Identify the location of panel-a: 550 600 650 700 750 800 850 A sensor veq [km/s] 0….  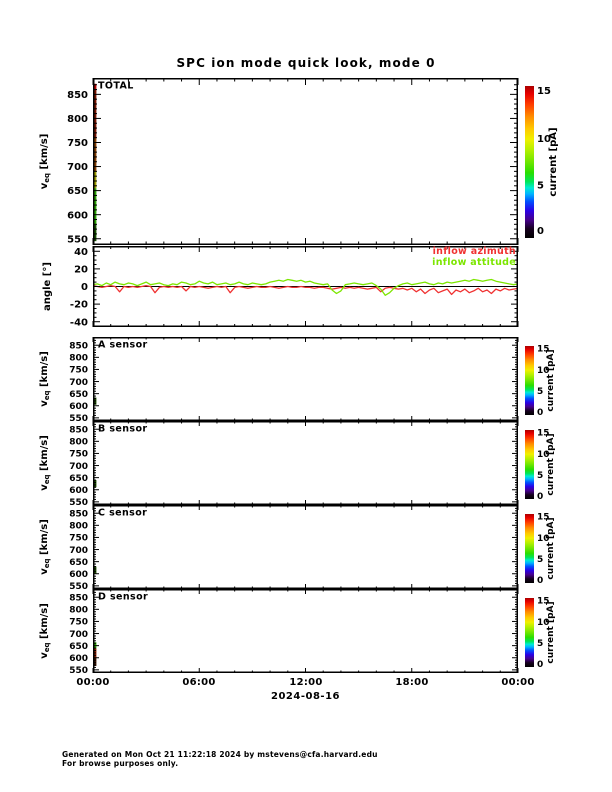
(297, 380).